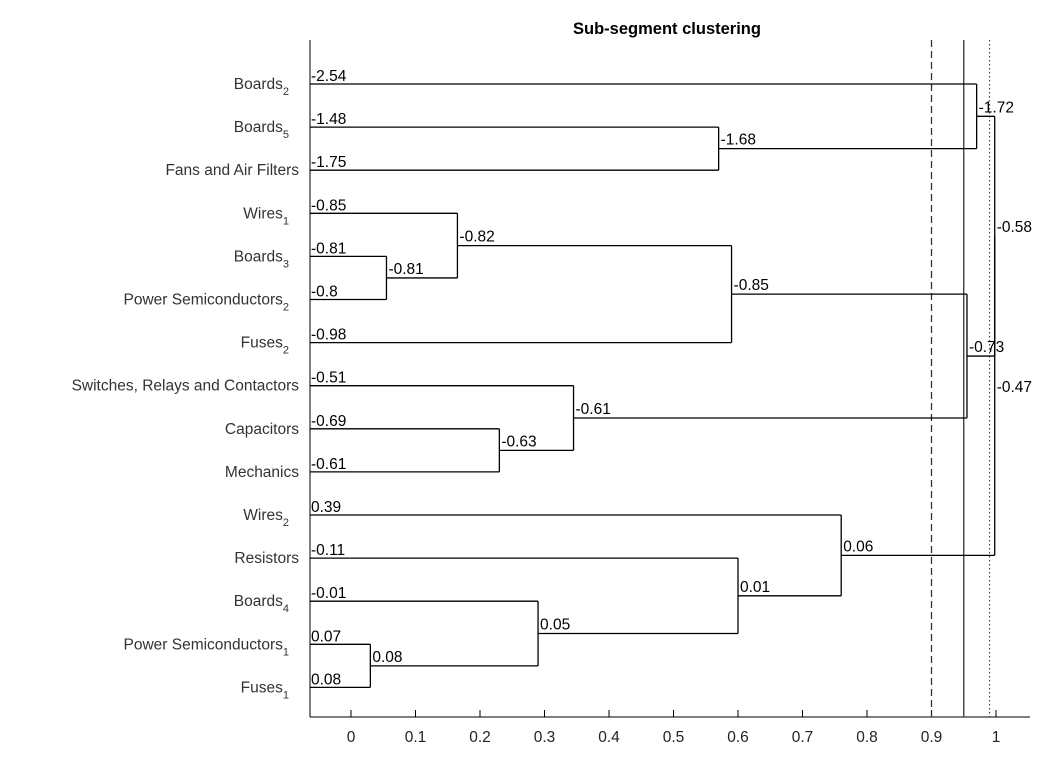 The width and height of the screenshot is (1046, 761). I want to click on leaf-label-subscript: 3, so click(286, 264).